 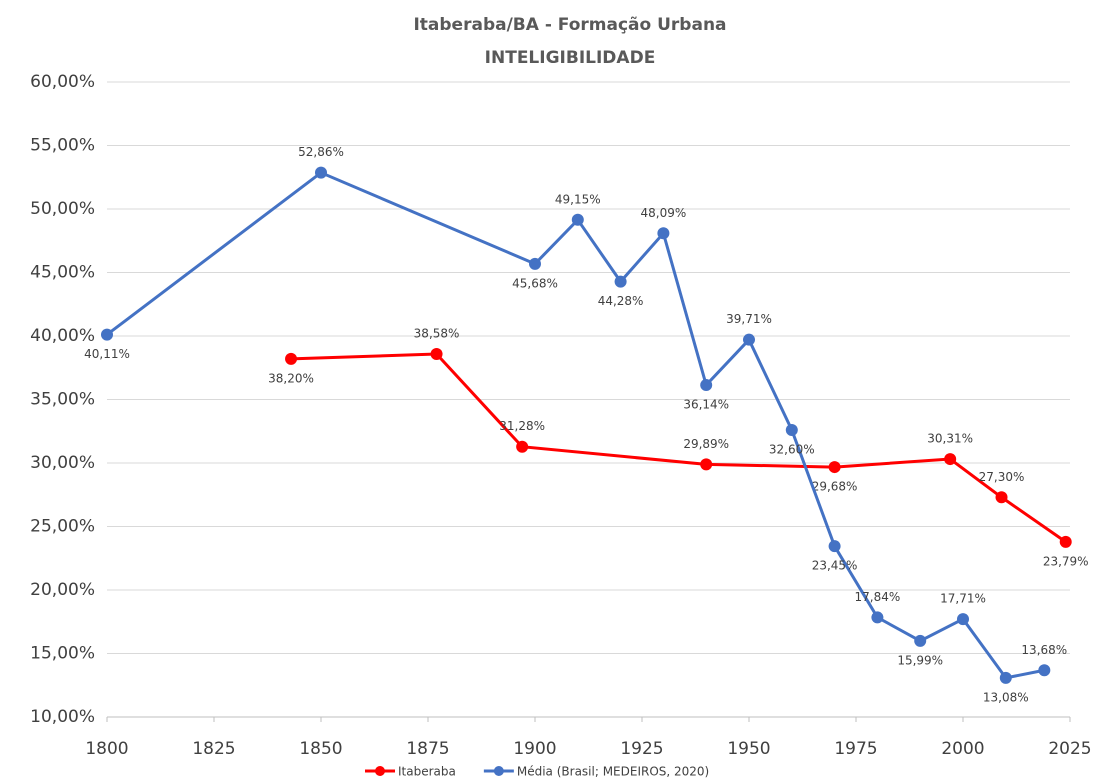 What do you see at coordinates (963, 599) in the screenshot?
I see `data-label: 17,71%` at bounding box center [963, 599].